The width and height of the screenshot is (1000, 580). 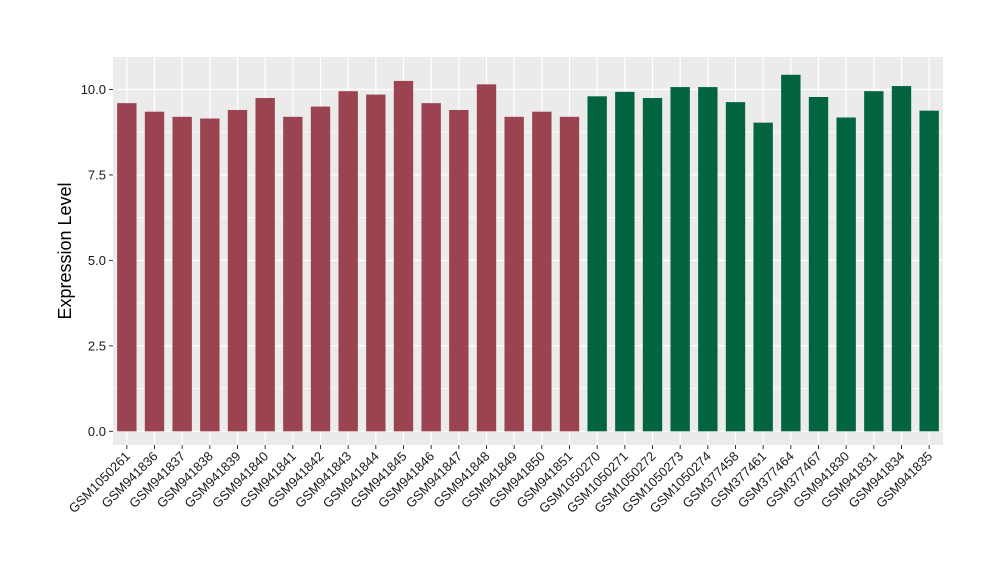 I want to click on bar-gsm377467, so click(x=818, y=264).